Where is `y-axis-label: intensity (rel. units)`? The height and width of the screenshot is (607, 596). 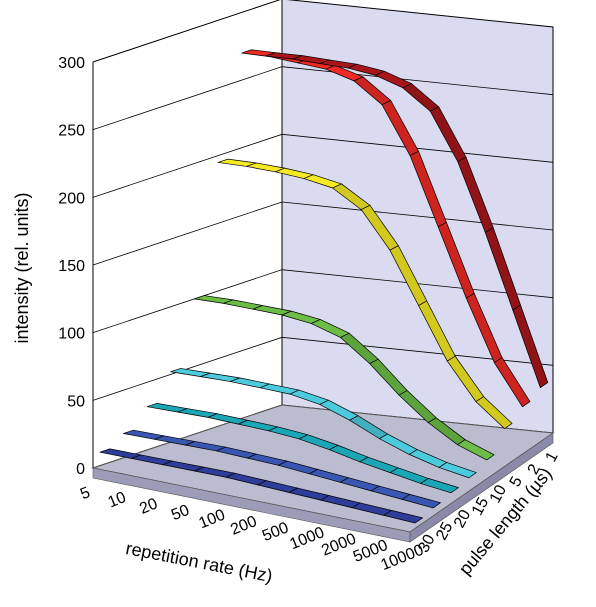
y-axis-label: intensity (rel. units) is located at coordinates (22, 267).